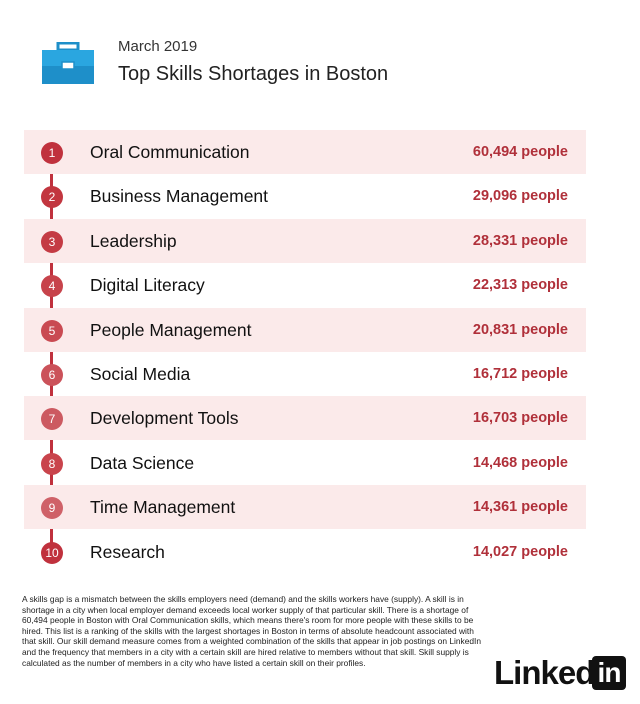 The height and width of the screenshot is (704, 640). What do you see at coordinates (52, 508) in the screenshot?
I see `rank-badge: 9` at bounding box center [52, 508].